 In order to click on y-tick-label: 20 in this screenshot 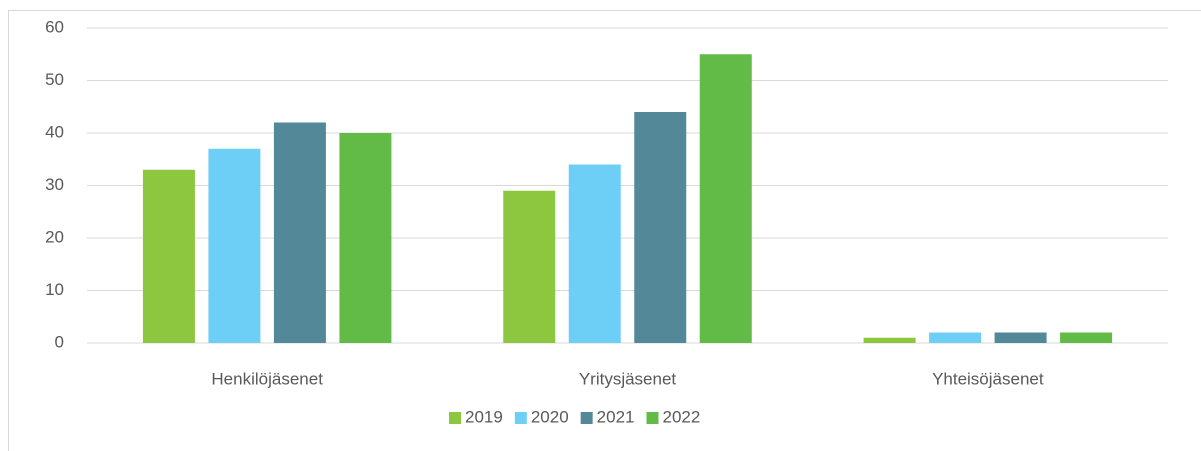, I will do `click(54, 236)`.